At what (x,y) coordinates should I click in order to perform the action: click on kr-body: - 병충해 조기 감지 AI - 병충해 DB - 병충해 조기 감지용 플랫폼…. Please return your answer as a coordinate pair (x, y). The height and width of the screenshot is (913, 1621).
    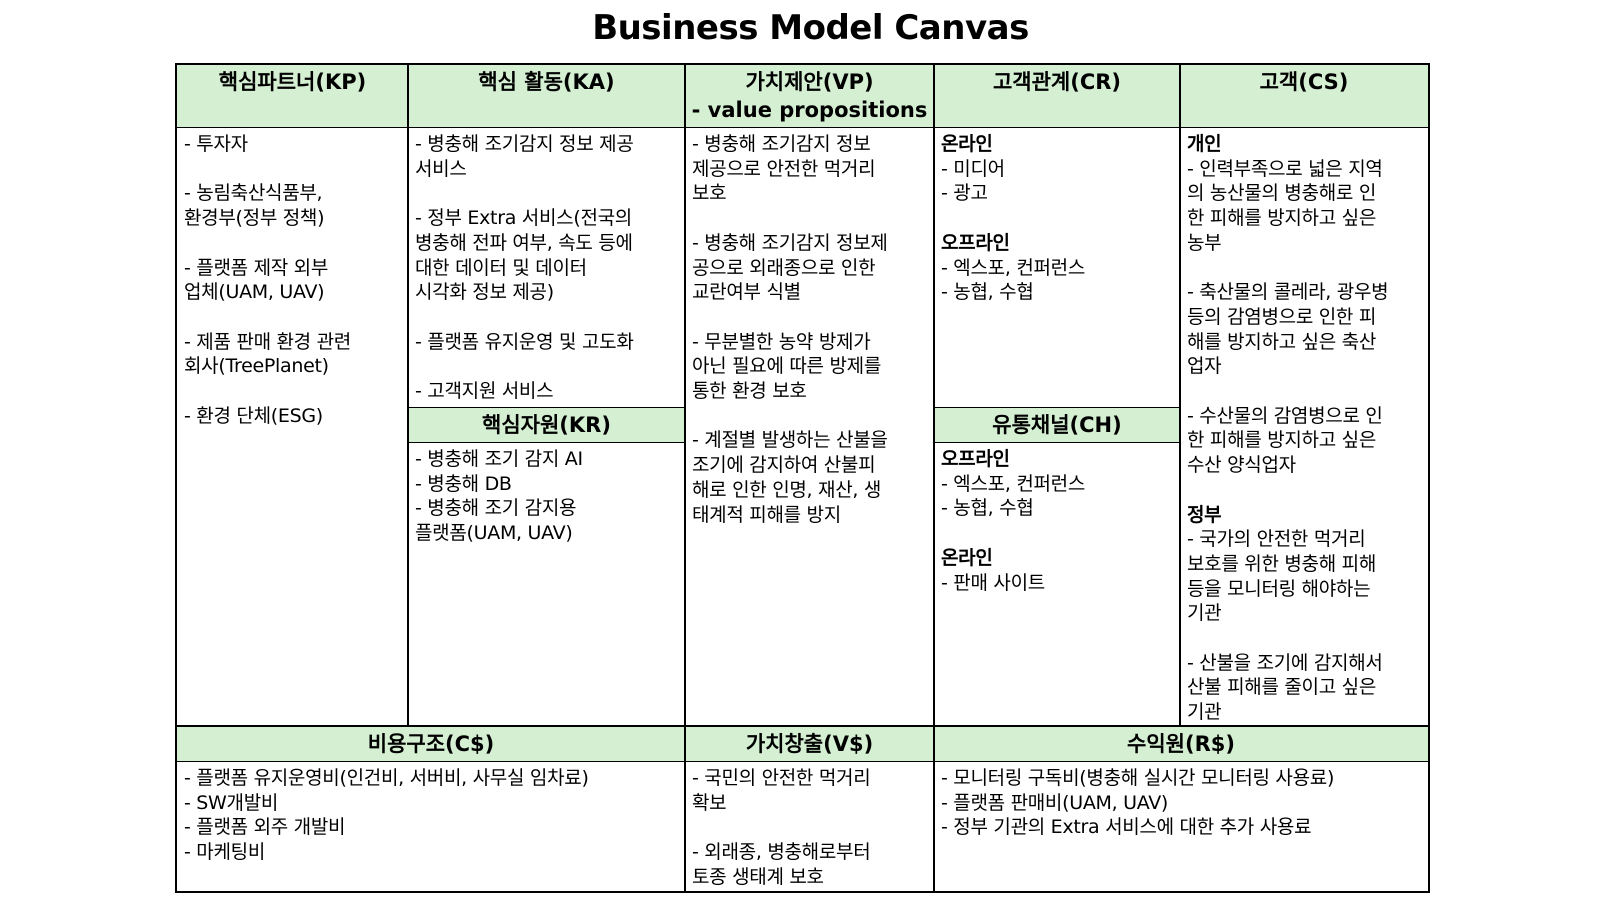
    Looking at the image, I should click on (499, 496).